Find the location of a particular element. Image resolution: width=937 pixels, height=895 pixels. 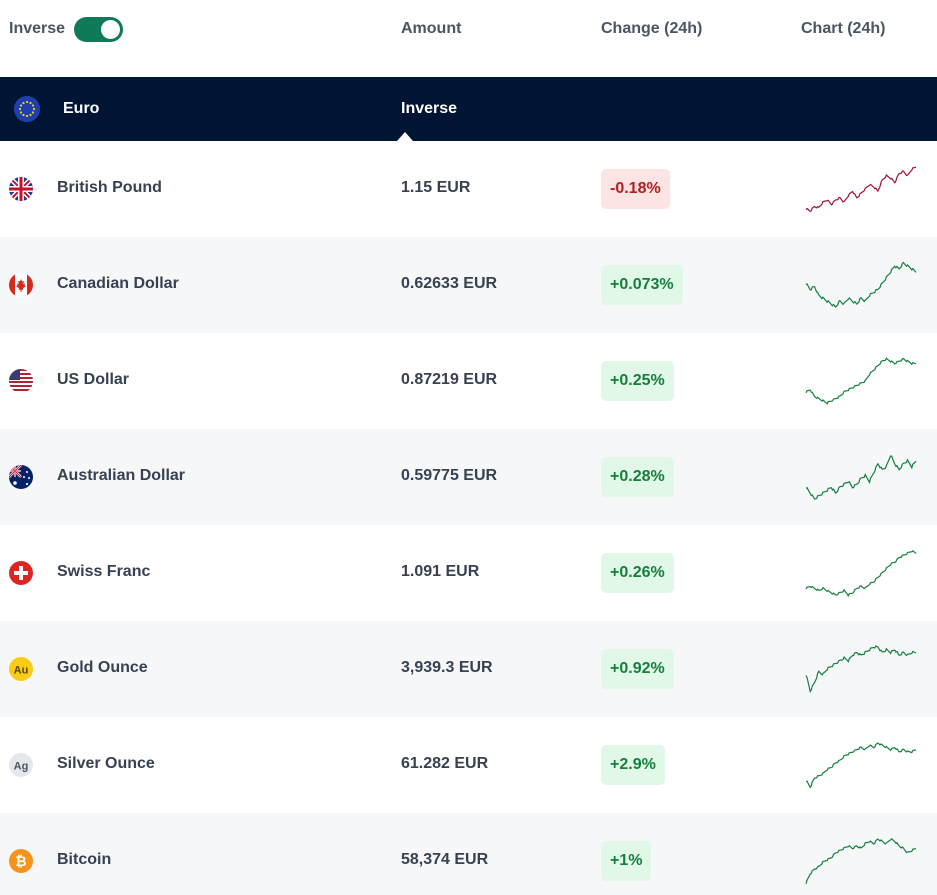

column-header-amount: Amount is located at coordinates (431, 28).